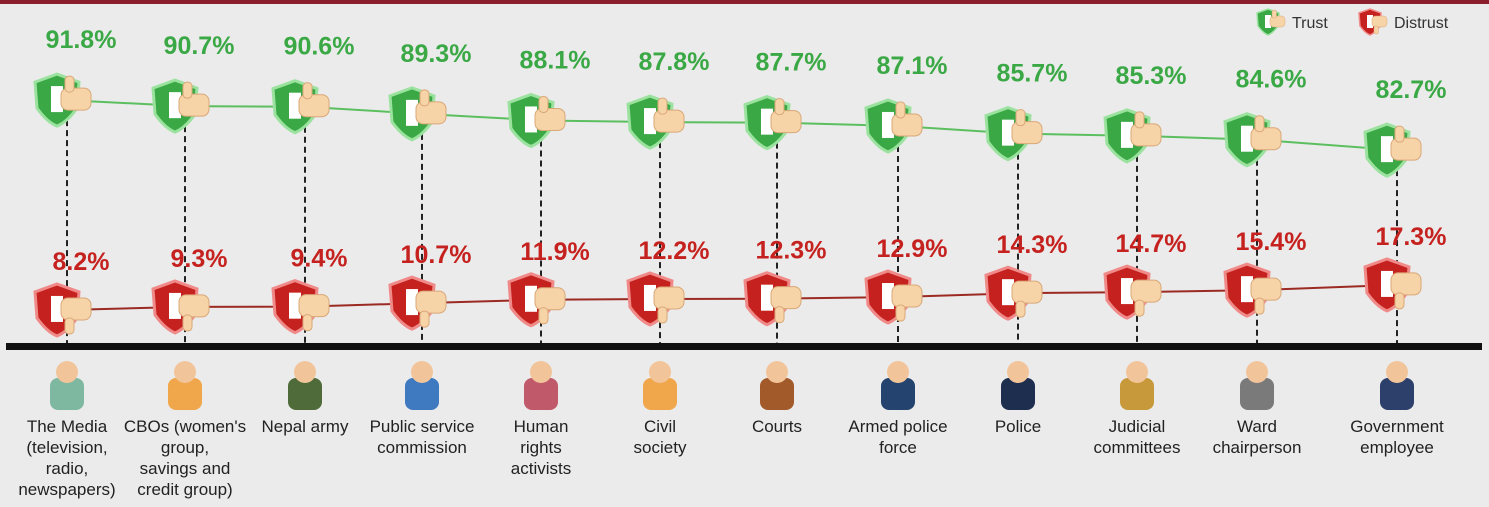 Image resolution: width=1489 pixels, height=507 pixels. I want to click on baseline, so click(744, 346).